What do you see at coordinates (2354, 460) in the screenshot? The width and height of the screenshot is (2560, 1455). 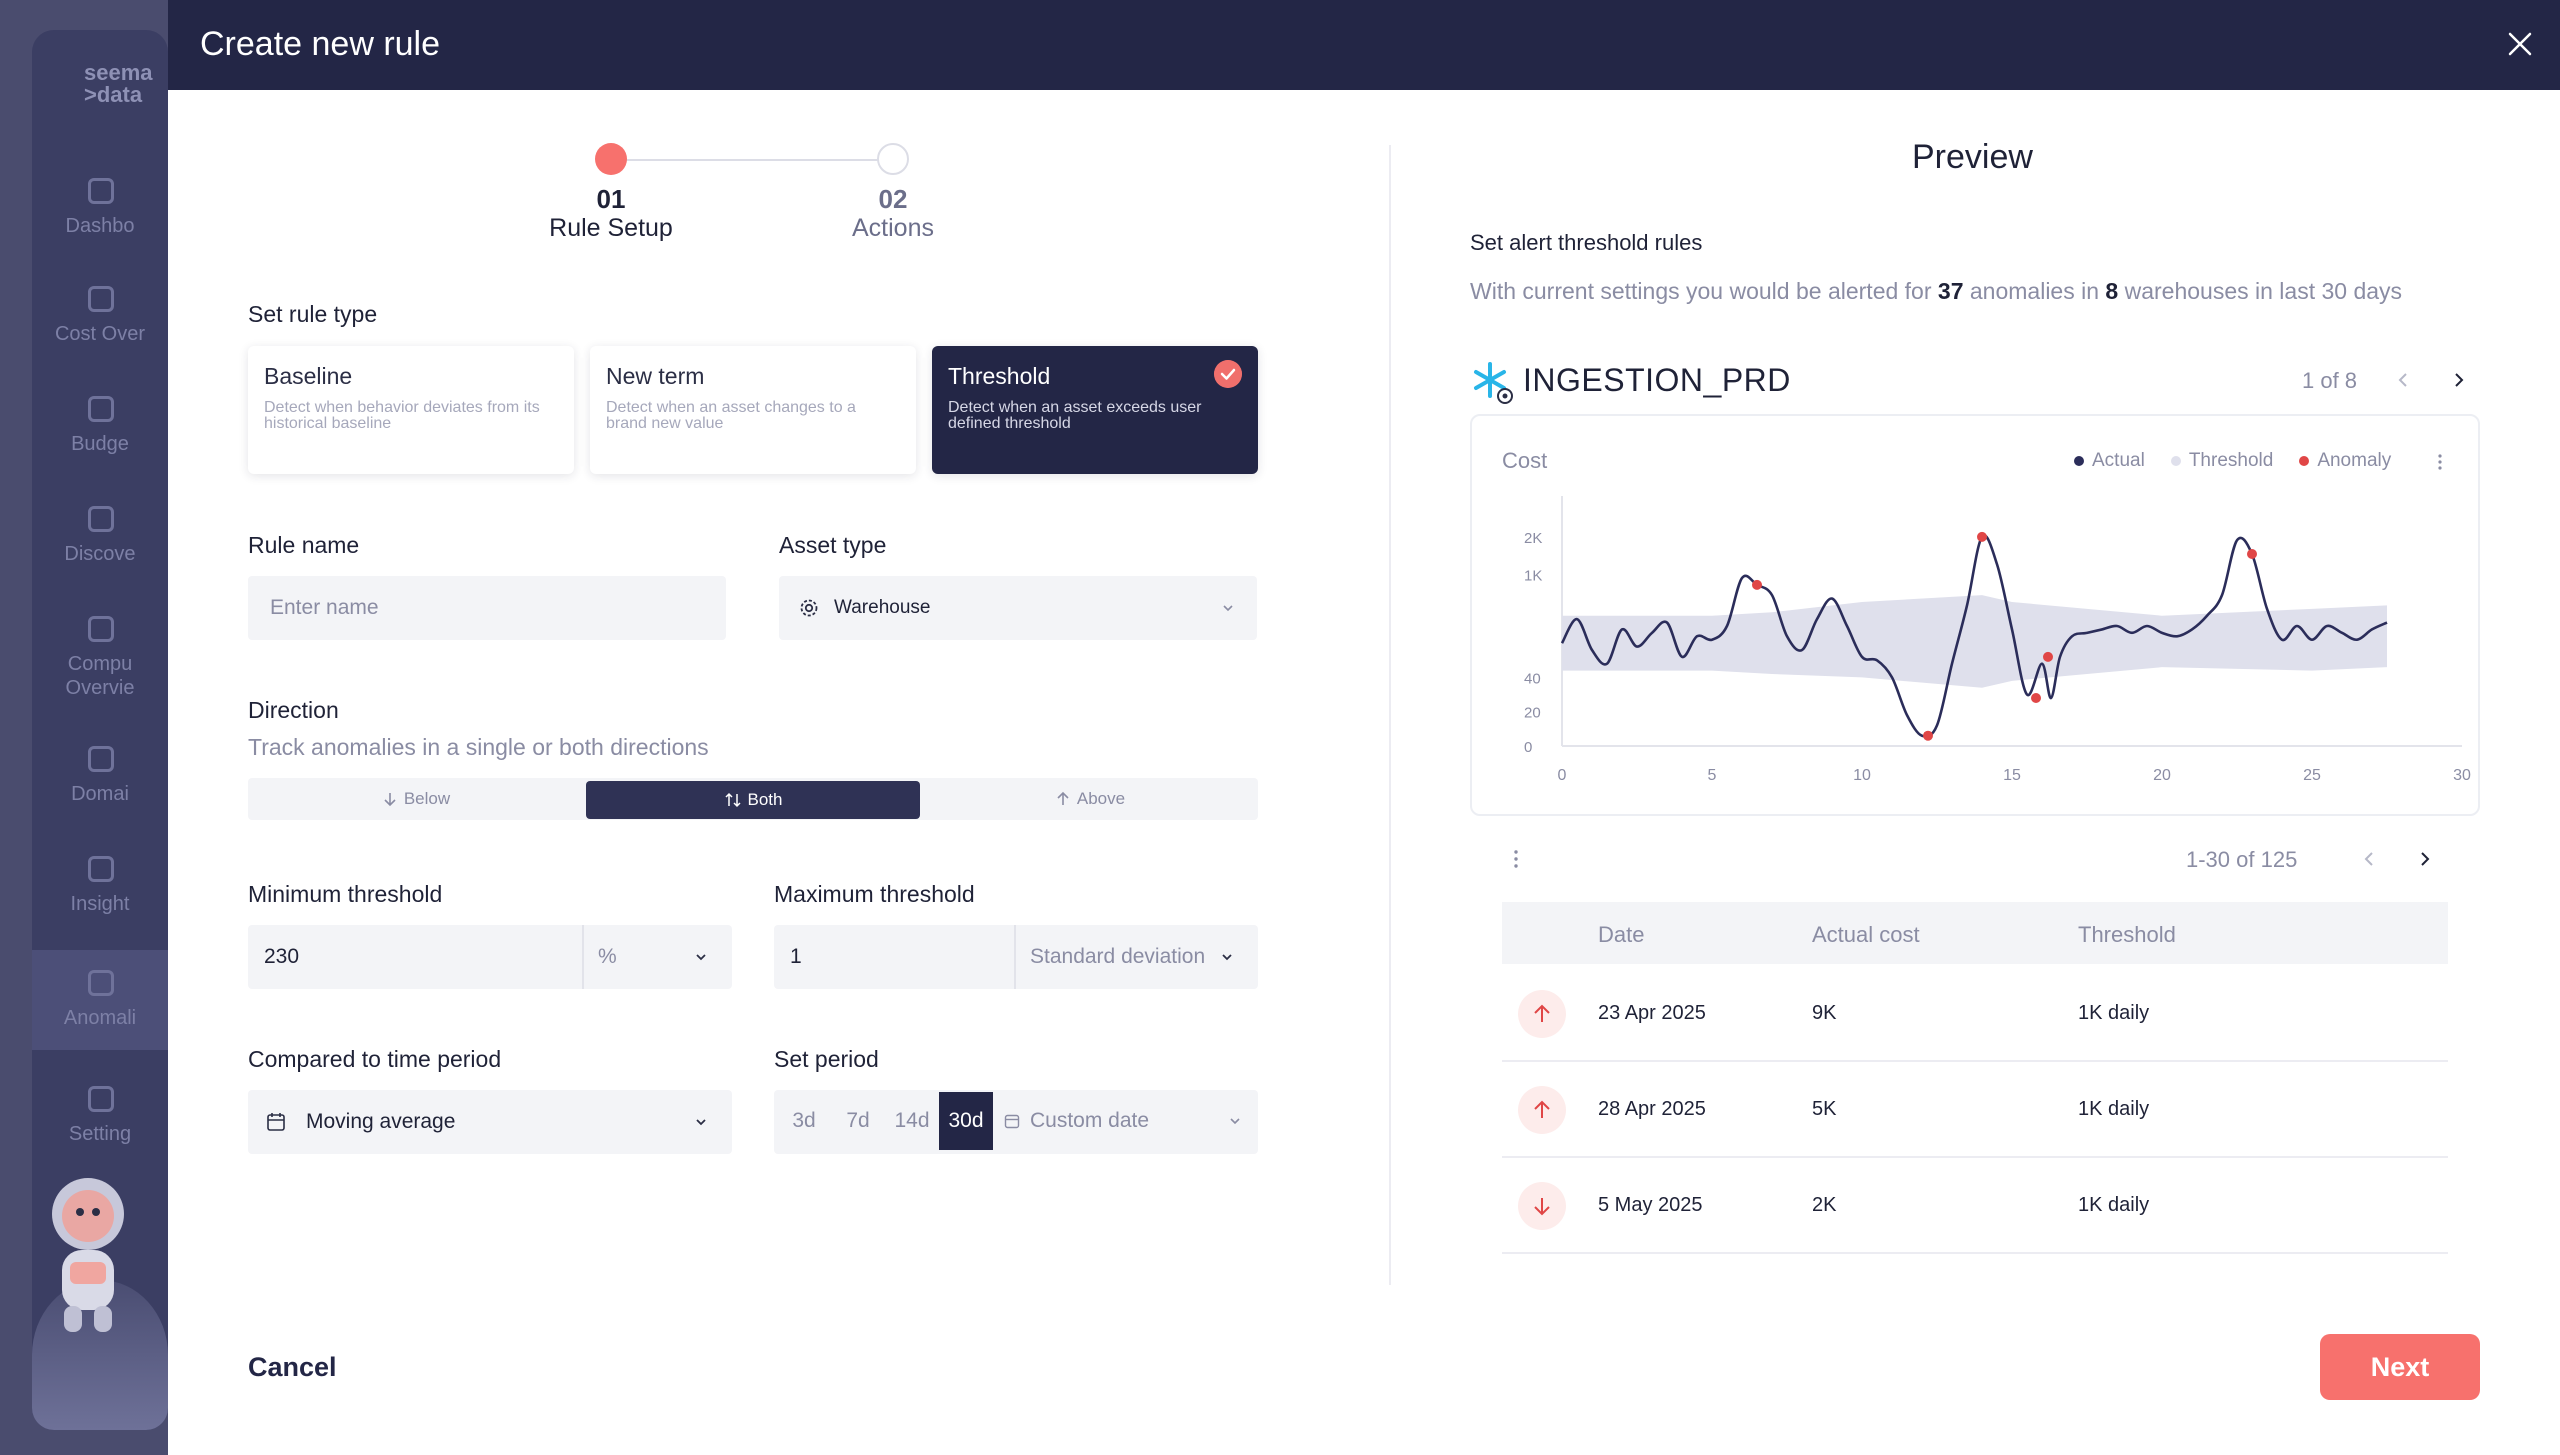 I see `legend-anomaly: Anomaly` at bounding box center [2354, 460].